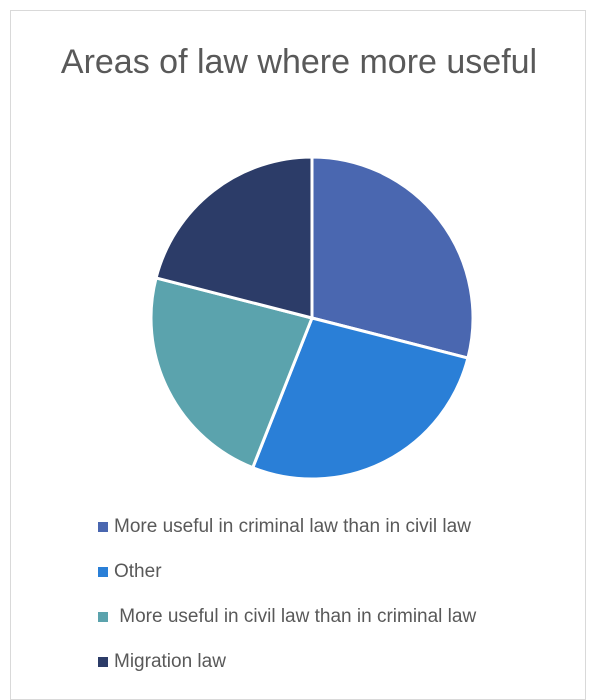  What do you see at coordinates (287, 571) in the screenshot?
I see `legend-item-1: Other` at bounding box center [287, 571].